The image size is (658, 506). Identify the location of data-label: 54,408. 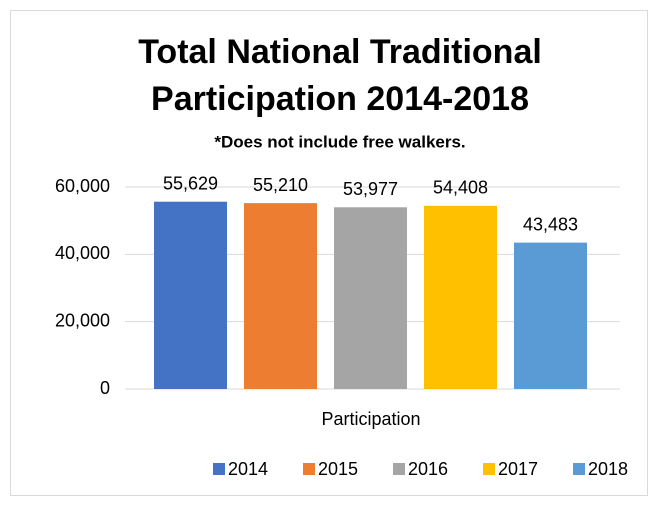
(460, 188).